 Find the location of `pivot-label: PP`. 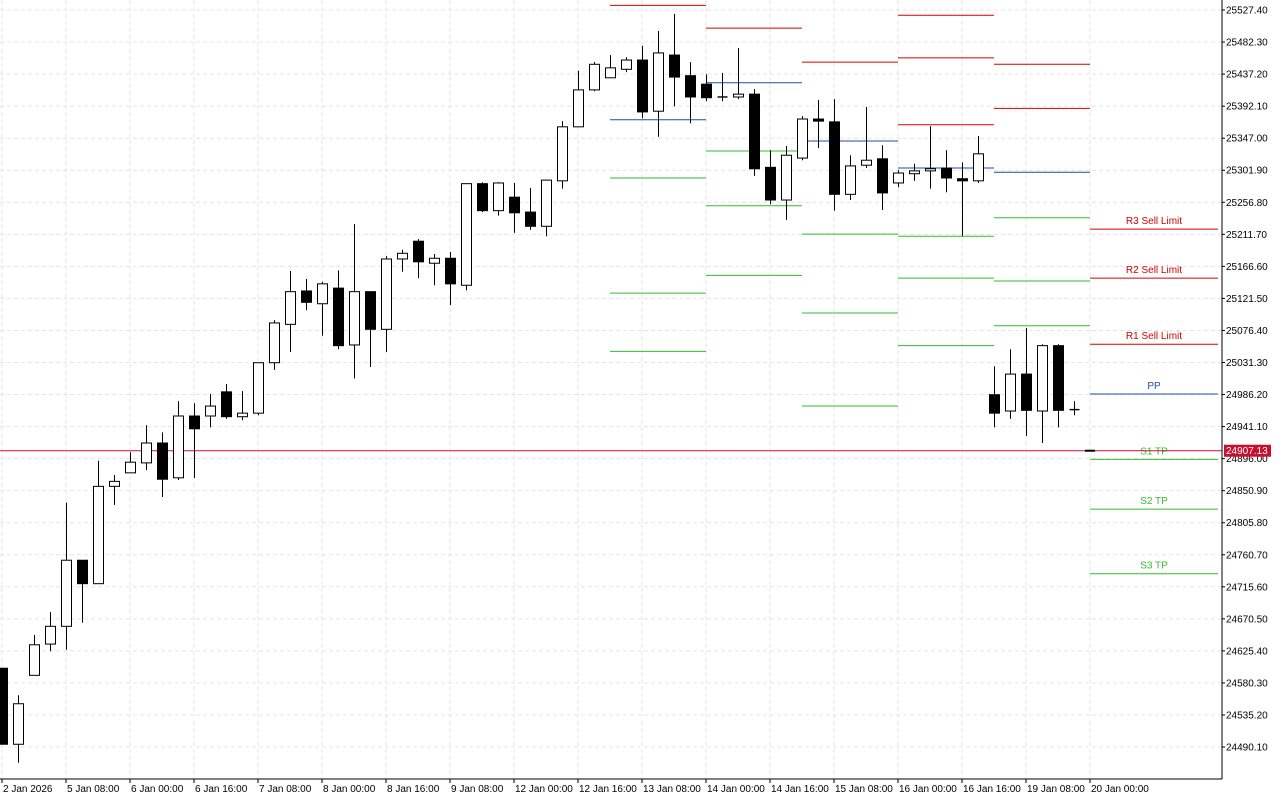

pivot-label: PP is located at coordinates (1154, 386).